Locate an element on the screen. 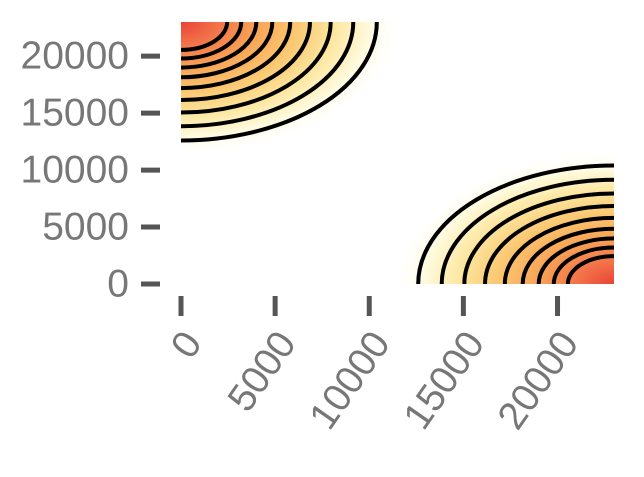 This screenshot has height=477, width=644. x-tick-label: 10000 is located at coordinates (349, 381).